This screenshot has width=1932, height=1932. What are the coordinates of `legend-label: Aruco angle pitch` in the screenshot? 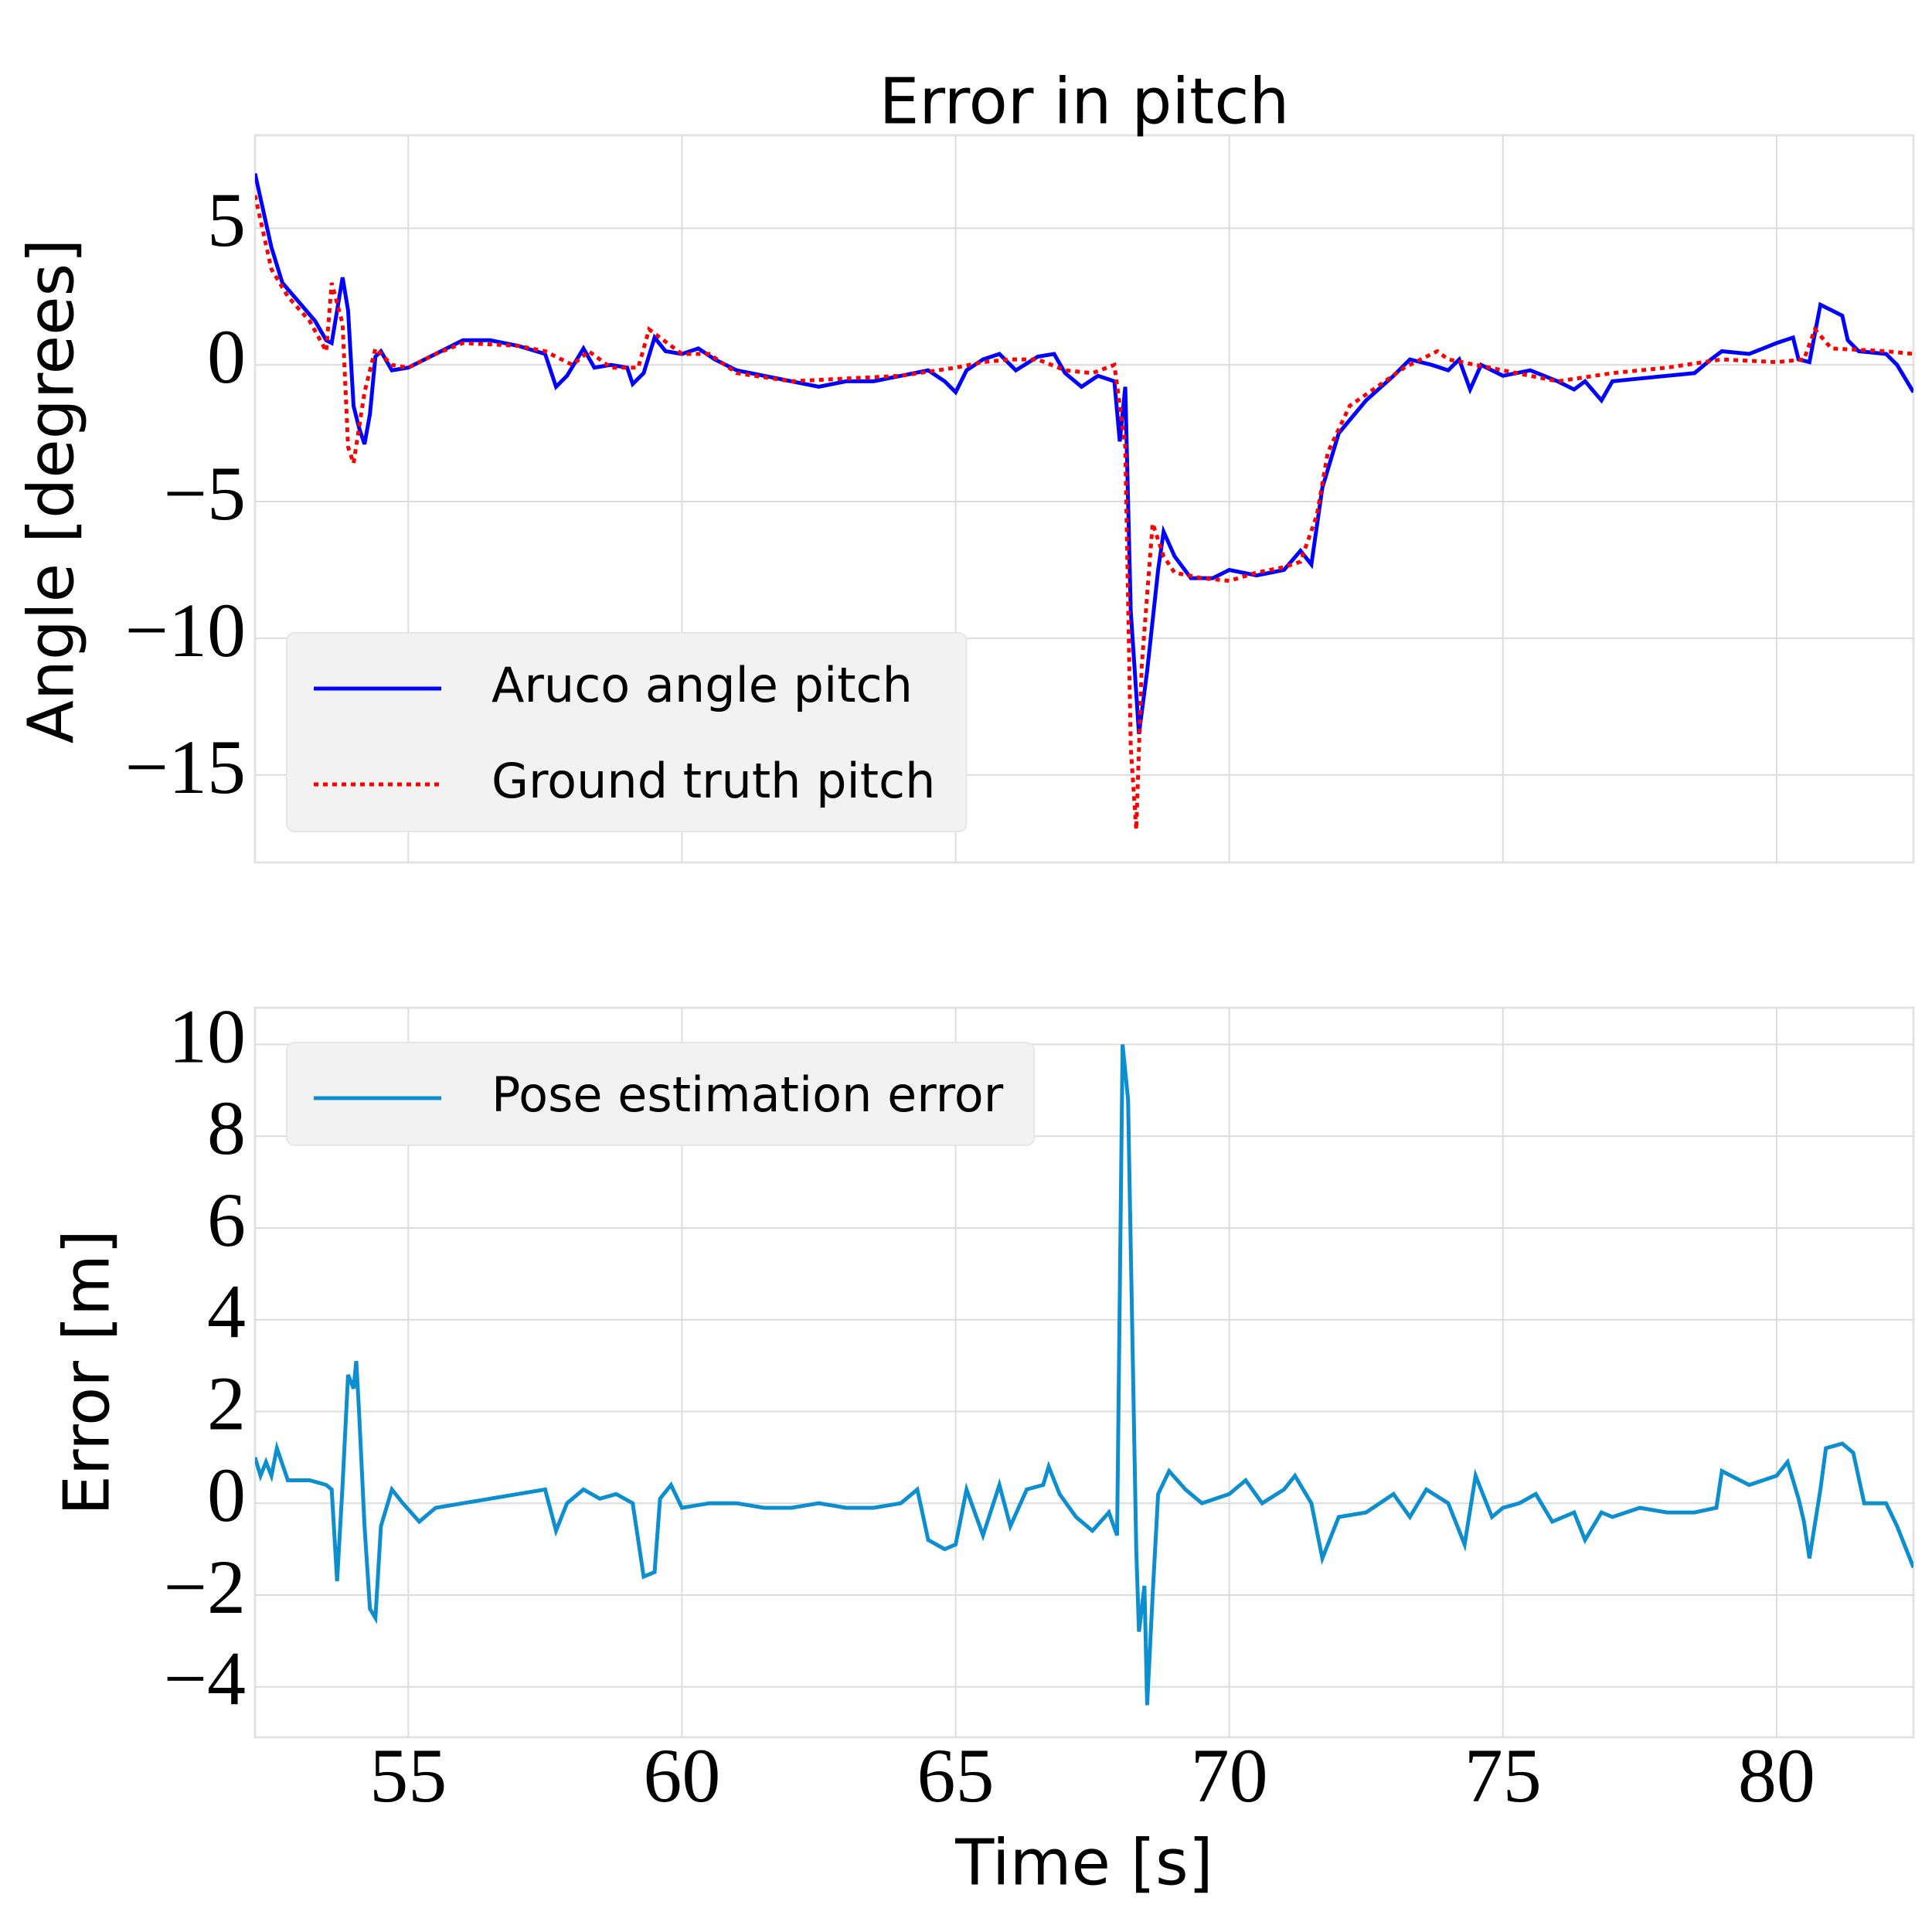 It's located at (702, 685).